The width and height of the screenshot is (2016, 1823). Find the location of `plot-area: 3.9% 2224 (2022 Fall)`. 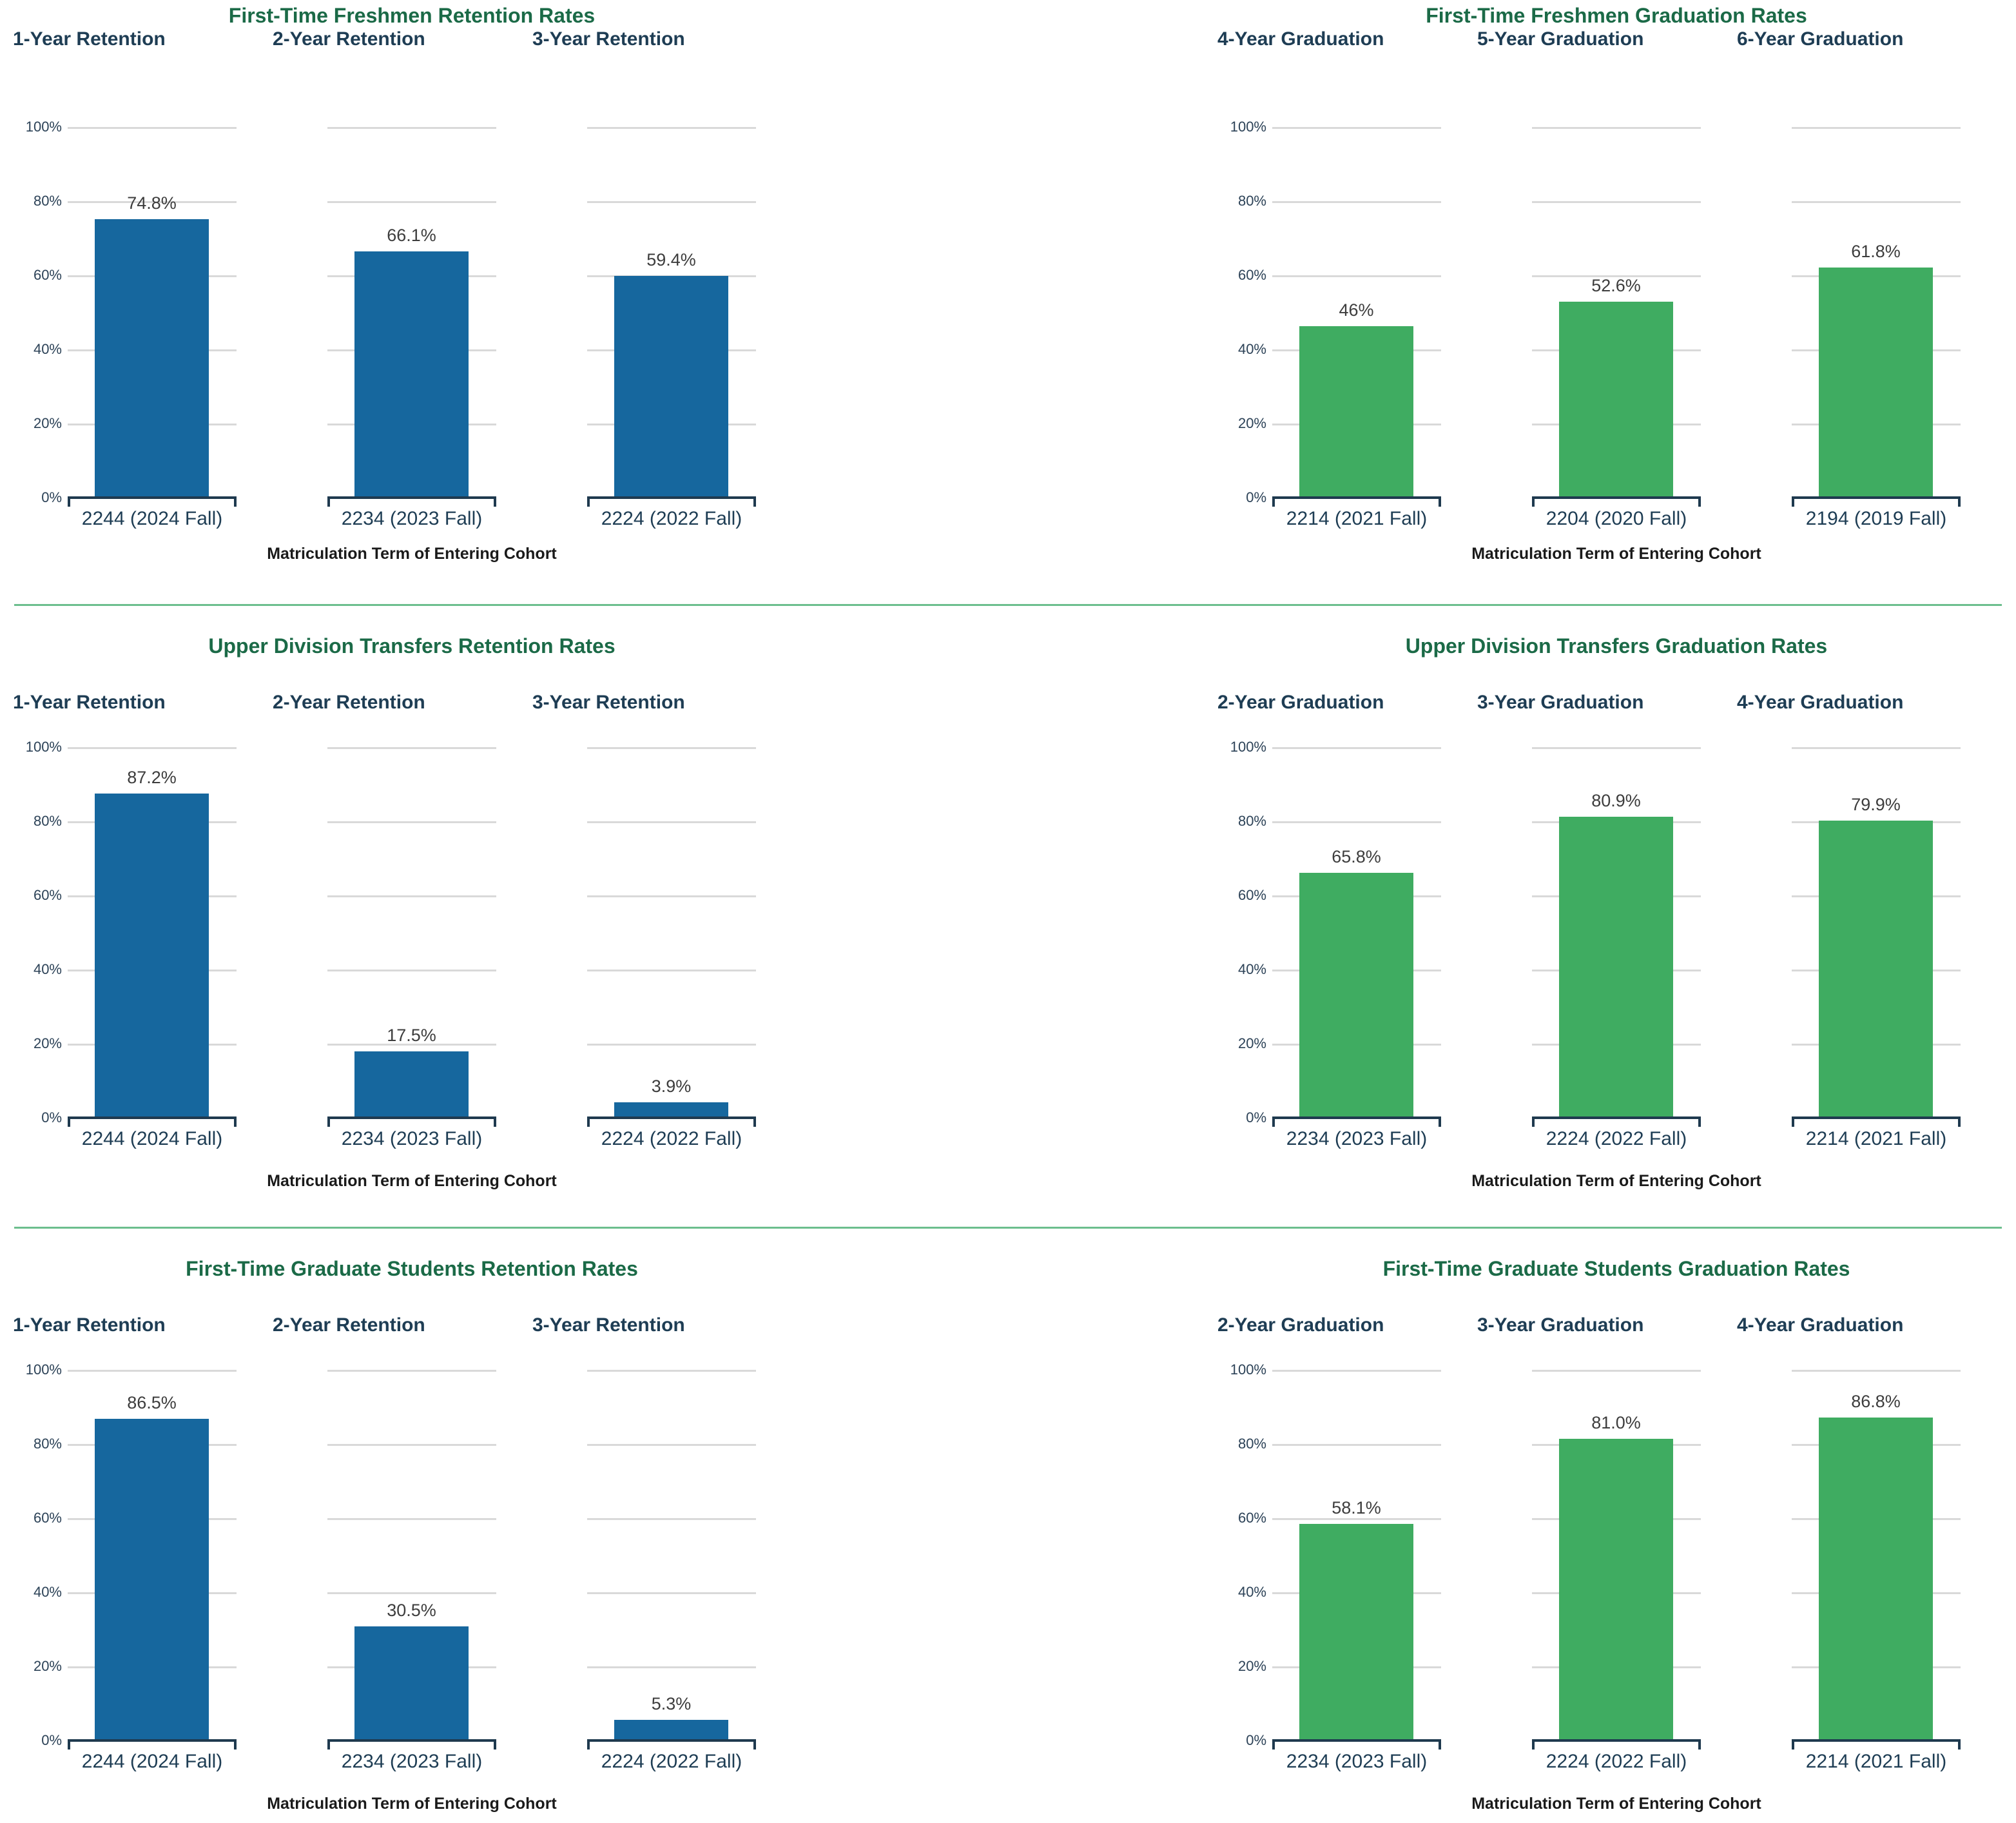

plot-area: 3.9% 2224 (2022 Fall) is located at coordinates (671, 948).